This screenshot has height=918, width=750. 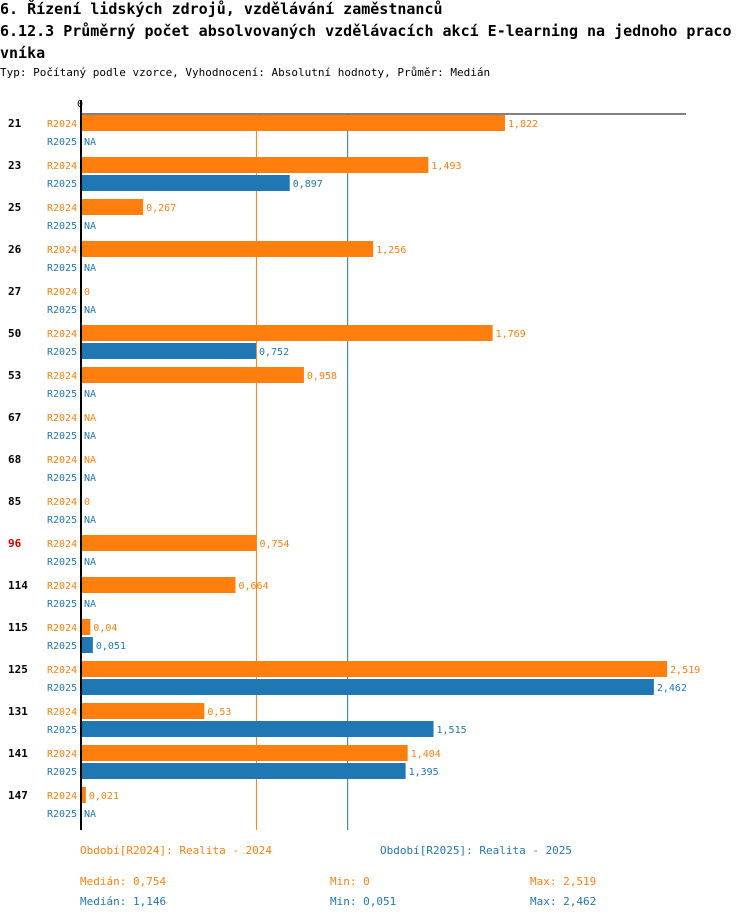 I want to click on category-label: 131, so click(x=18, y=711).